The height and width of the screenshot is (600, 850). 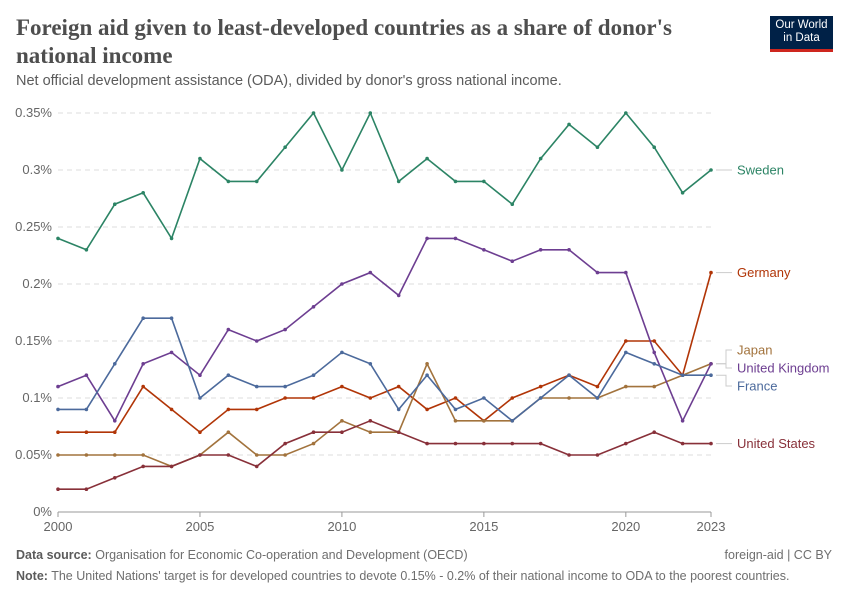 I want to click on y-tick-label: 0.1%, so click(x=37, y=397).